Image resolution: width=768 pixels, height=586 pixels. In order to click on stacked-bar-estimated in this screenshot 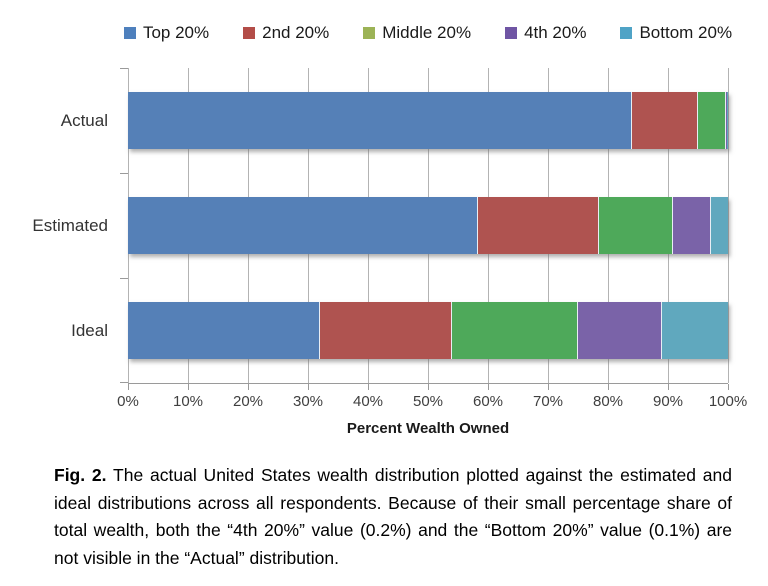, I will do `click(428, 225)`.